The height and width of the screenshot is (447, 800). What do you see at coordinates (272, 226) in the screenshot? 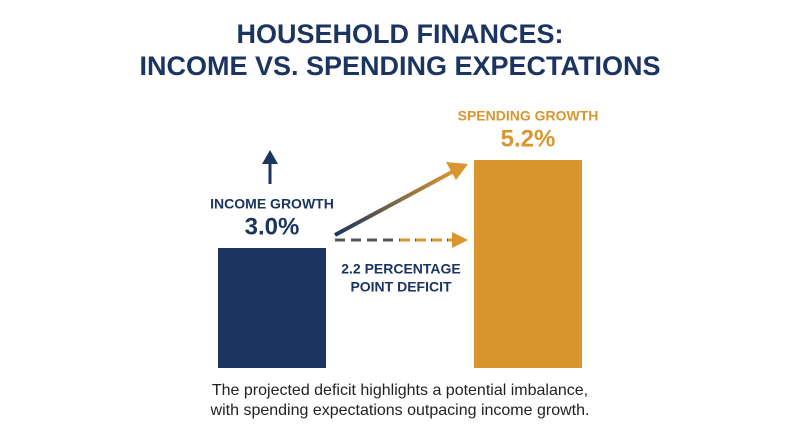
I see `value-label: 3.0%` at bounding box center [272, 226].